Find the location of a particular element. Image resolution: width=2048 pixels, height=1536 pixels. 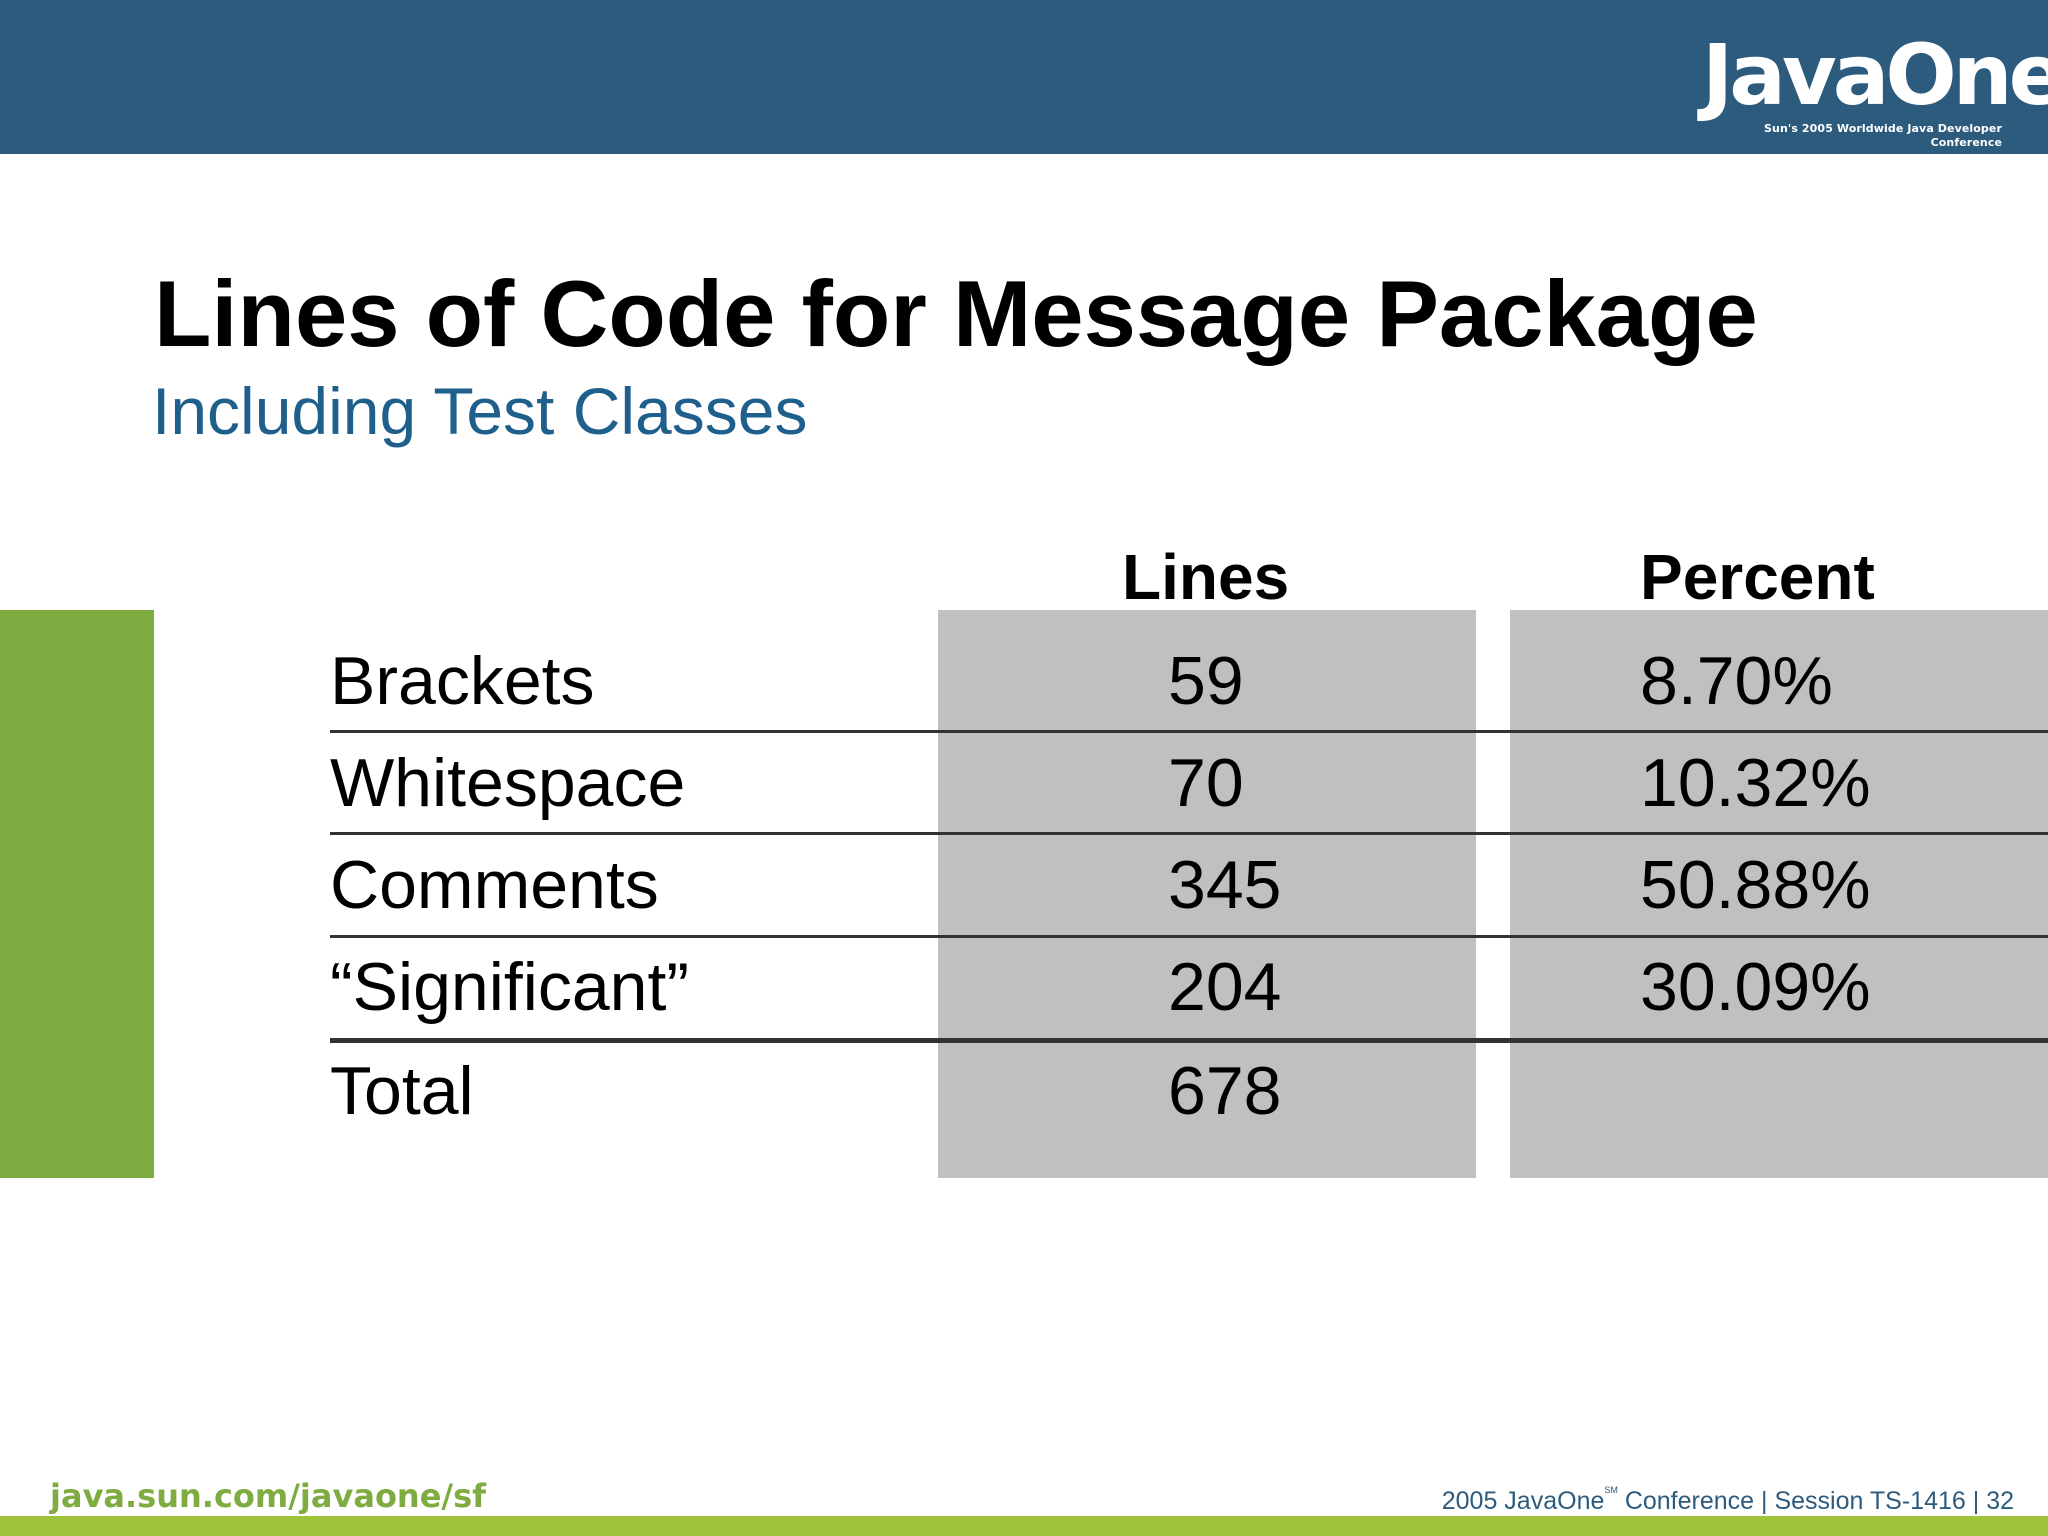

table-row-total: Total 678 is located at coordinates (1024, 1091).